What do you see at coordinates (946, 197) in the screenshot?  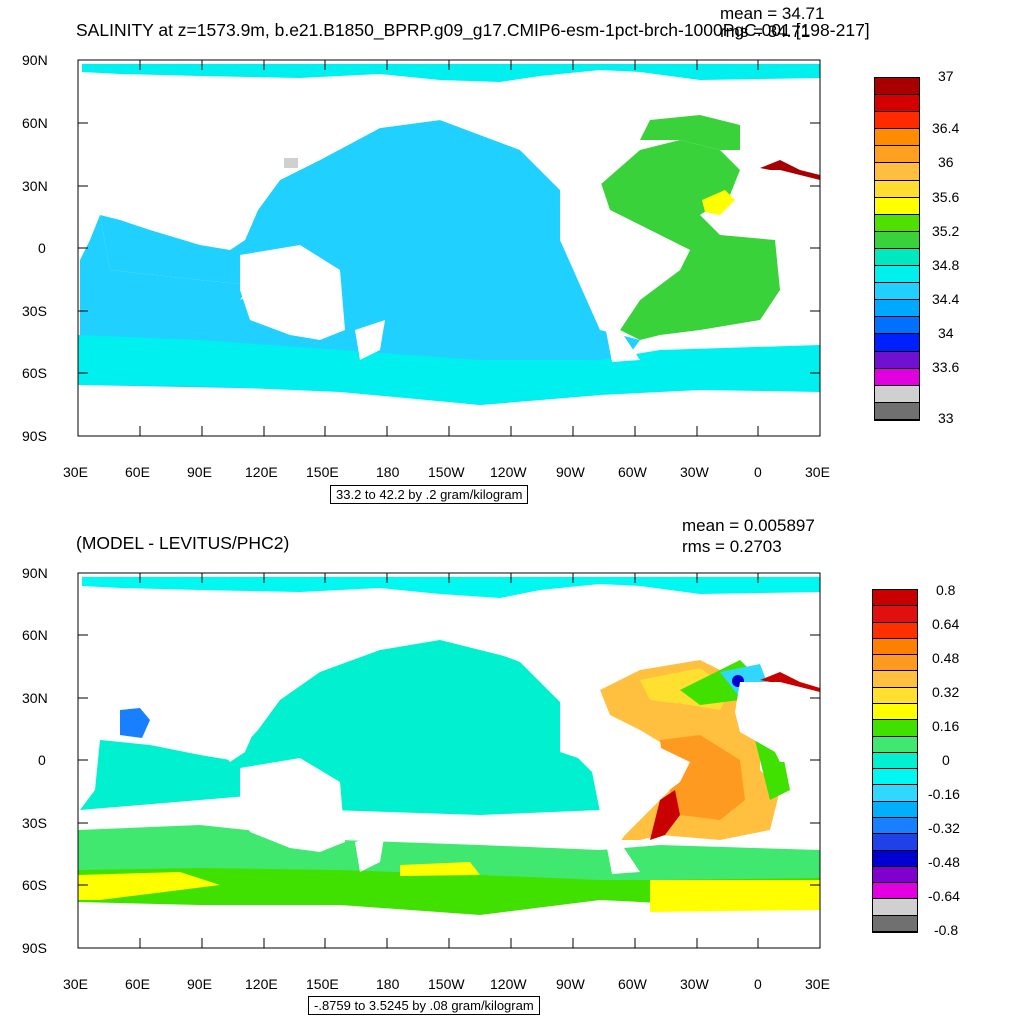 I see `colorbar-label: 35.6` at bounding box center [946, 197].